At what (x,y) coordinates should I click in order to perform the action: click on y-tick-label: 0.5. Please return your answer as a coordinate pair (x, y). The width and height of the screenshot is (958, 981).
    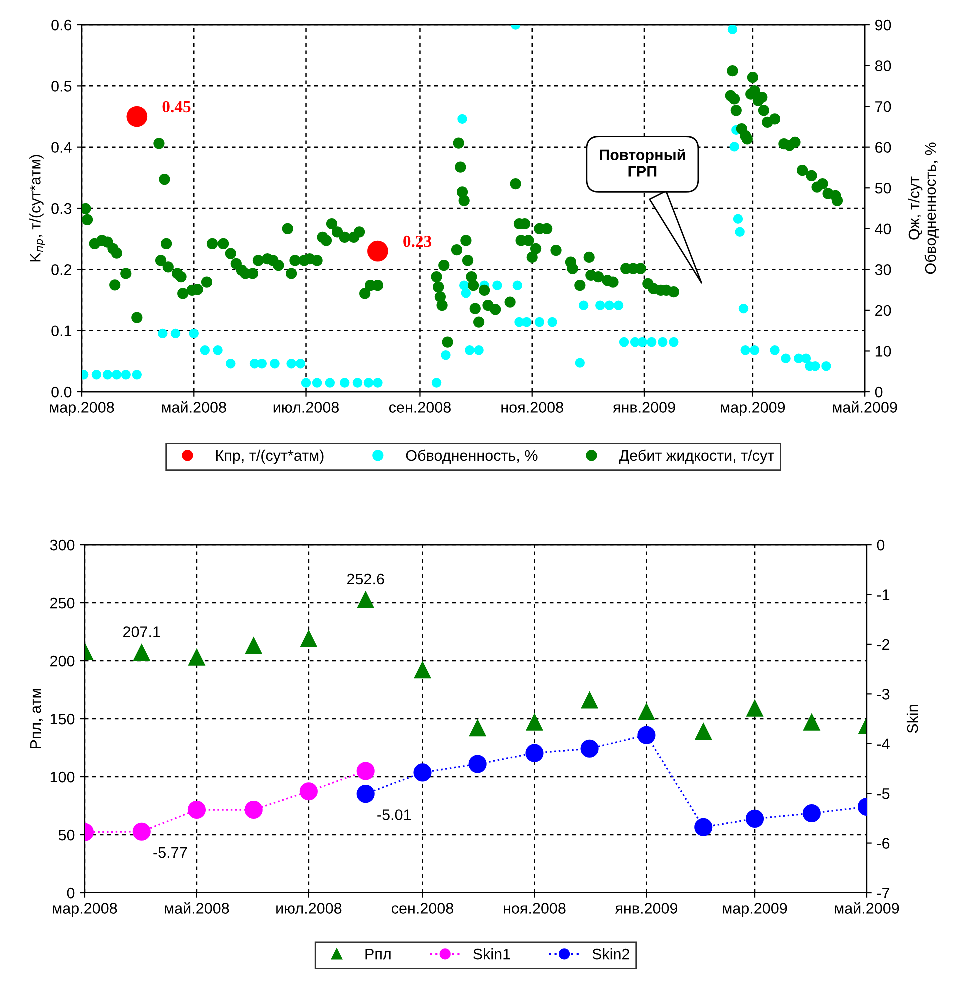
    Looking at the image, I should click on (62, 86).